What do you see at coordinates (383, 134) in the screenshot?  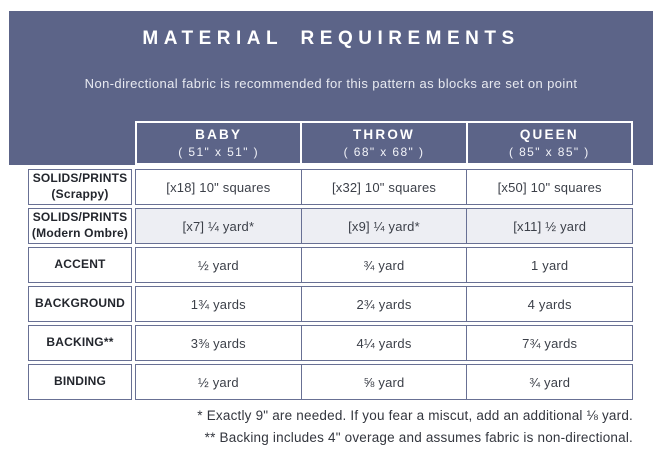 I see `column-name: THROW` at bounding box center [383, 134].